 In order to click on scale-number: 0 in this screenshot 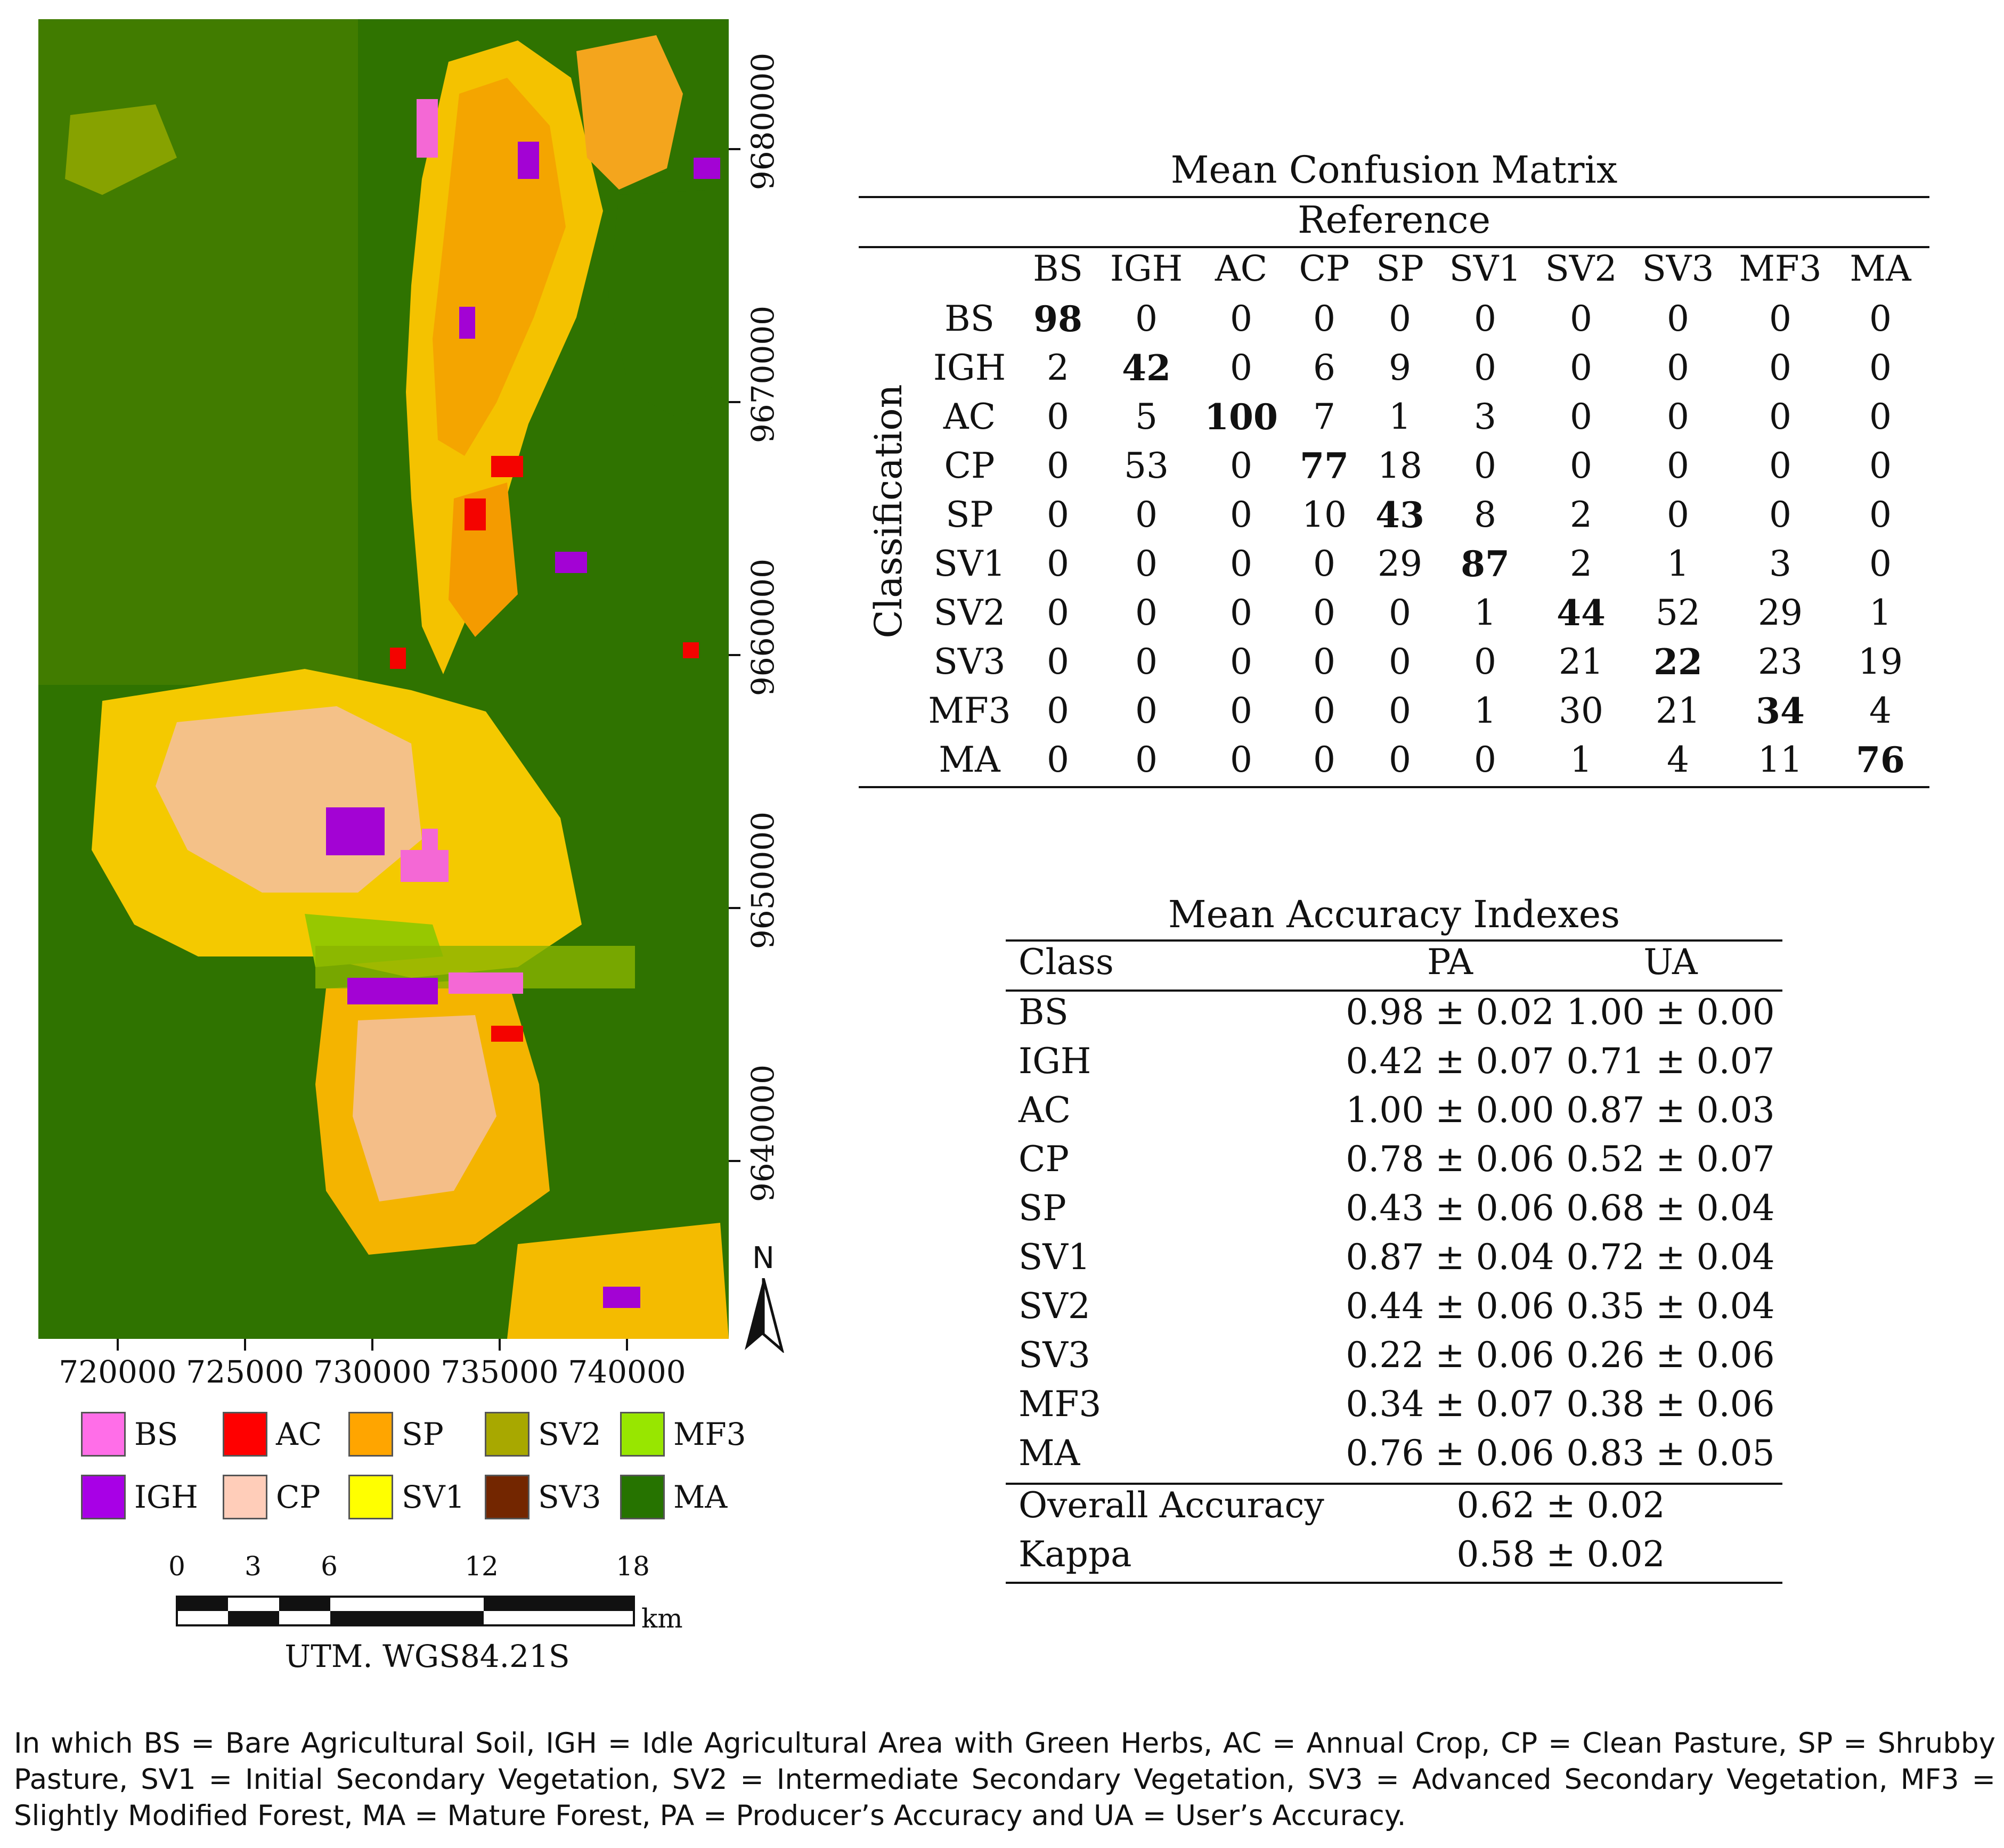, I will do `click(177, 1566)`.